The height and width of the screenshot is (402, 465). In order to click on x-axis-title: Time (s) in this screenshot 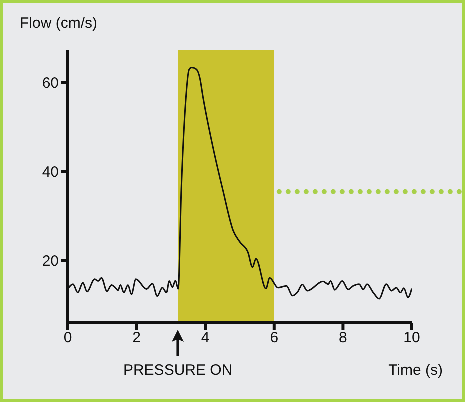, I will do `click(415, 370)`.